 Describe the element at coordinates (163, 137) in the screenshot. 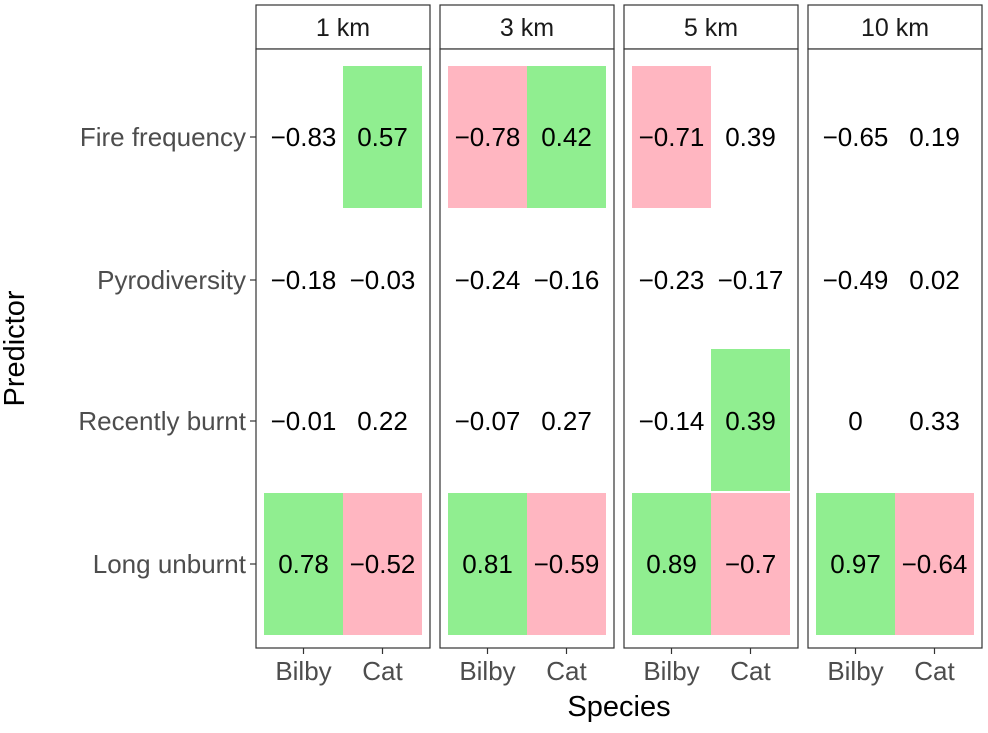

I see `y-tick-label: Fire frequency` at that location.